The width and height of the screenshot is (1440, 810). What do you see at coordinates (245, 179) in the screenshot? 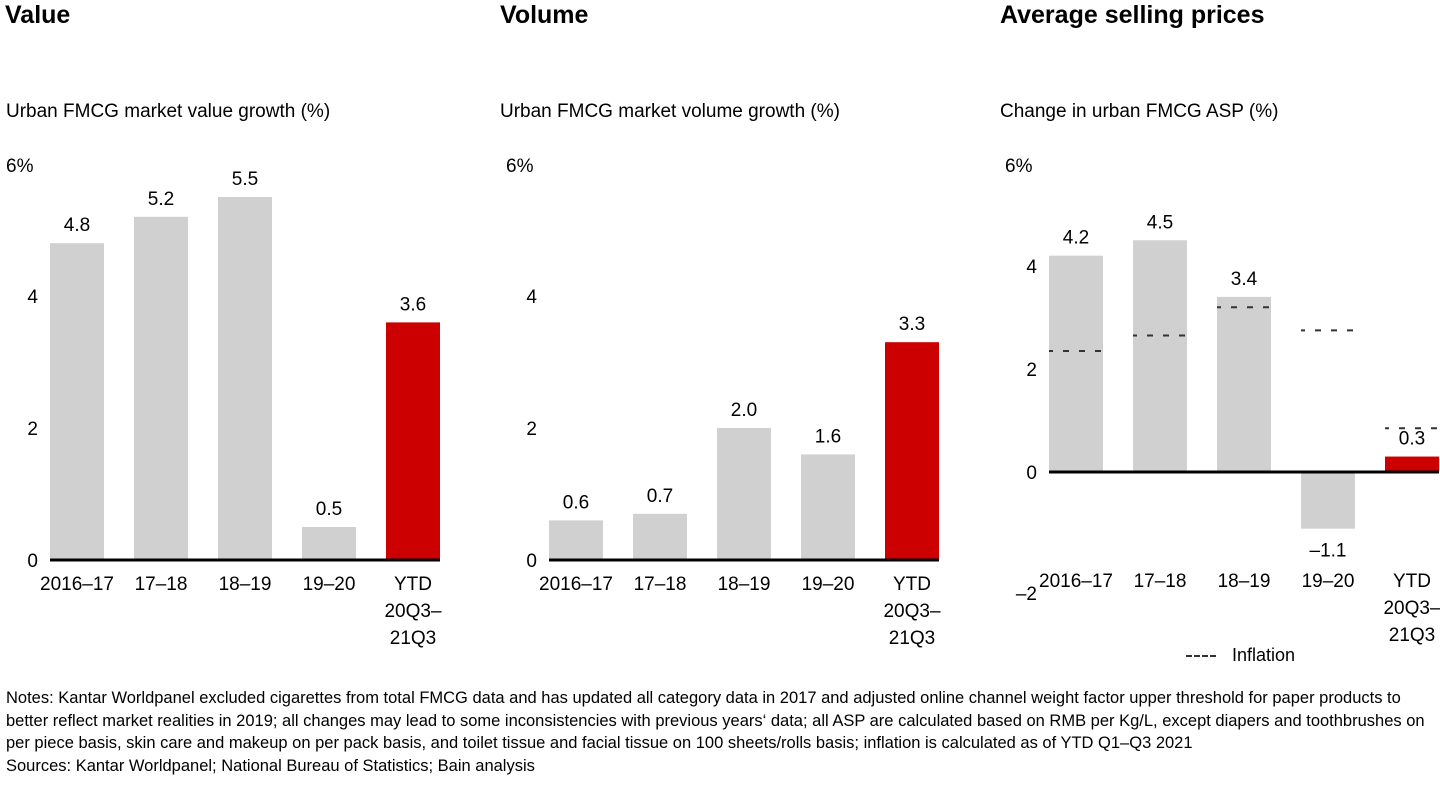
I see `data-label: 5.5` at bounding box center [245, 179].